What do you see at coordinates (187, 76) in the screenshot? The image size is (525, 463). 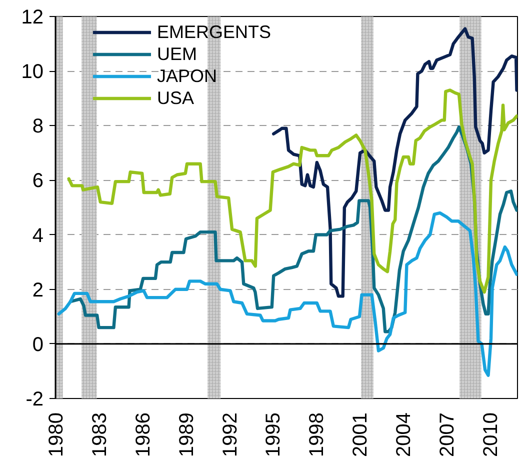 I see `legend-label: JAPON` at bounding box center [187, 76].